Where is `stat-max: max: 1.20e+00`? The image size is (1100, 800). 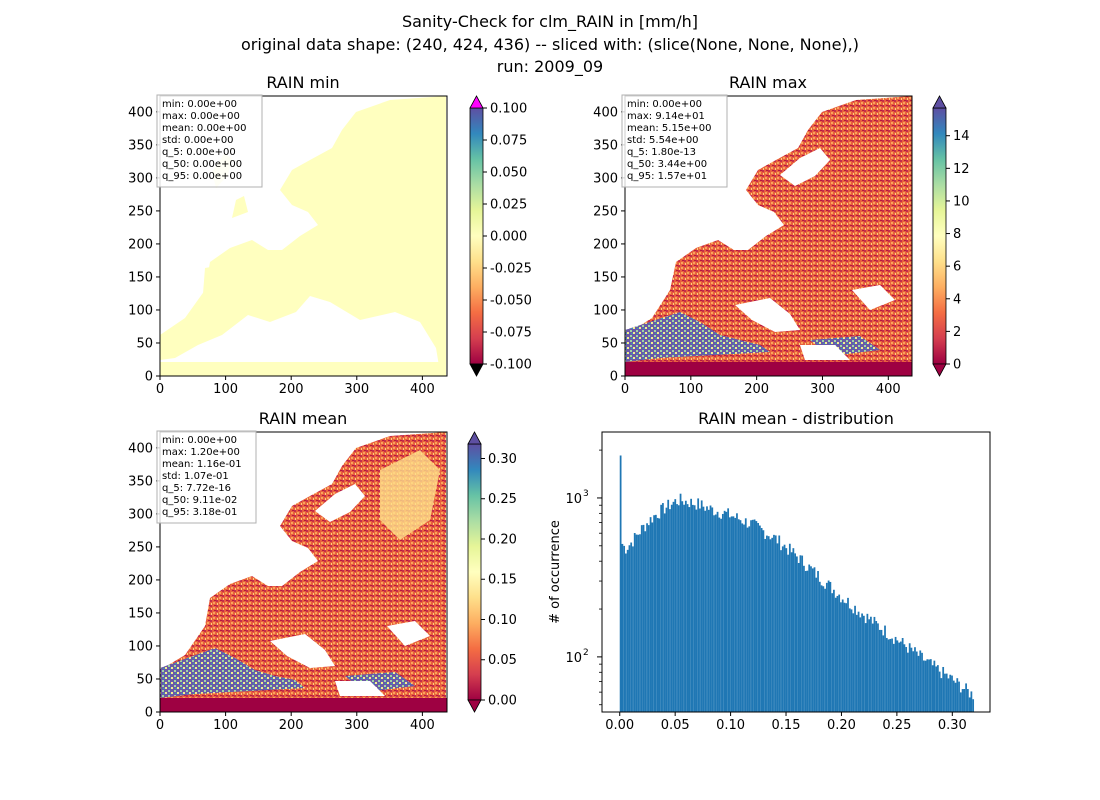
stat-max: max: 1.20e+00 is located at coordinates (201, 452).